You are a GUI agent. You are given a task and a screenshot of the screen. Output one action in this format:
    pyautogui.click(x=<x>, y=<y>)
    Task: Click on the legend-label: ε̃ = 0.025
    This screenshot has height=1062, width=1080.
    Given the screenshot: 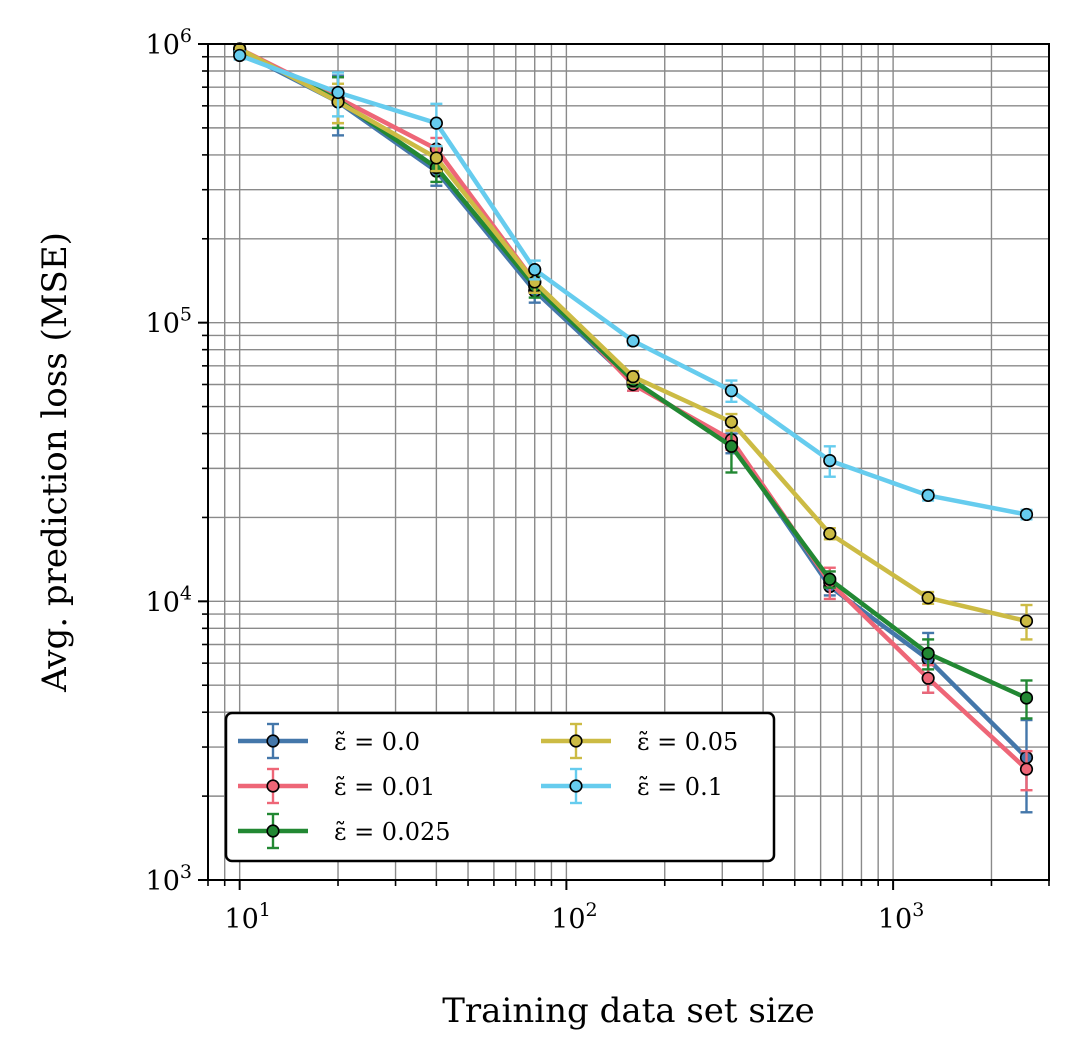 What is the action you would take?
    pyautogui.click(x=392, y=832)
    